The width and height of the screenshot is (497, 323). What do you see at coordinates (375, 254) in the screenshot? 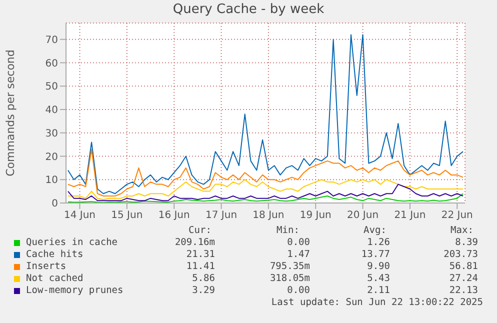
I see `text: 13.77` at bounding box center [375, 254].